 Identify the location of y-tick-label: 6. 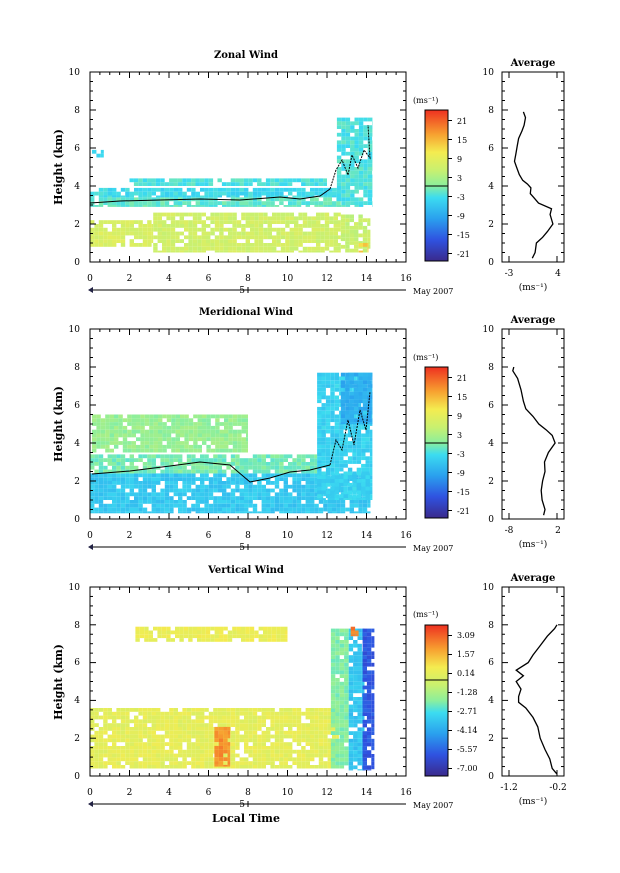
(491, 149).